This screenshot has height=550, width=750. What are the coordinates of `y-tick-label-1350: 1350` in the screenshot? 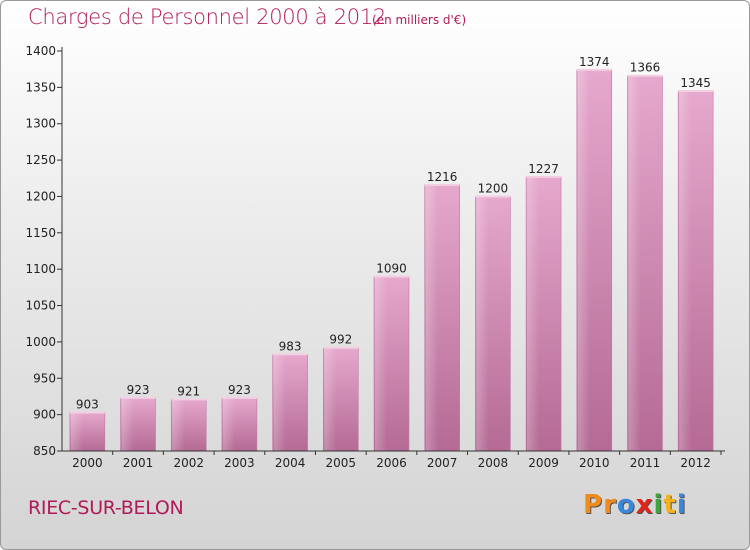 It's located at (40, 87).